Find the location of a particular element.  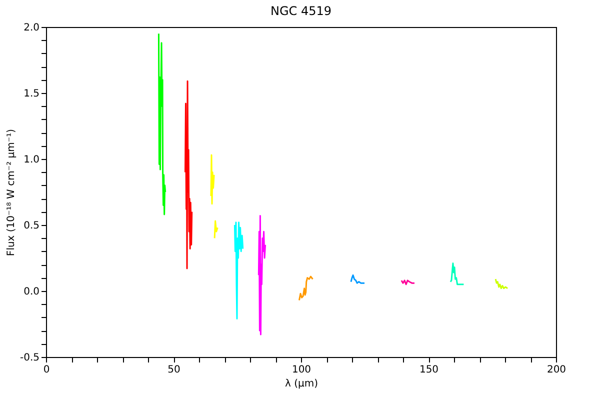

y-tick-label: 1.0 is located at coordinates (32, 160).